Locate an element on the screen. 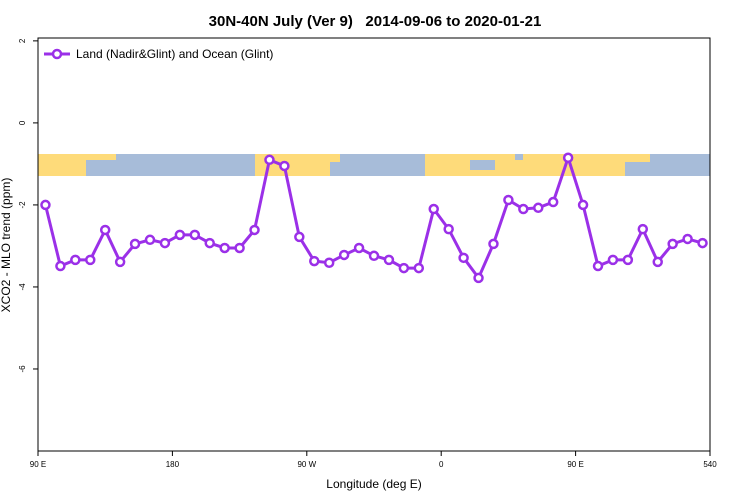  x-tick-label: 90 W is located at coordinates (306, 464).